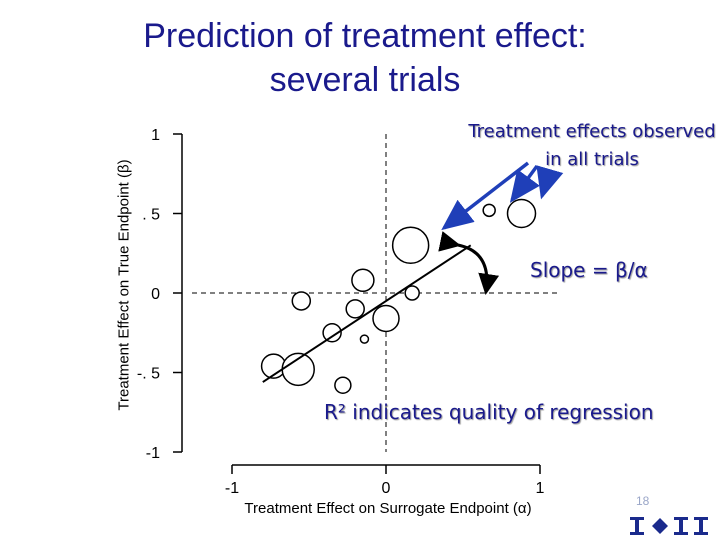 The width and height of the screenshot is (720, 540). I want to click on slope-annotation: Slope = β/α, so click(589, 270).